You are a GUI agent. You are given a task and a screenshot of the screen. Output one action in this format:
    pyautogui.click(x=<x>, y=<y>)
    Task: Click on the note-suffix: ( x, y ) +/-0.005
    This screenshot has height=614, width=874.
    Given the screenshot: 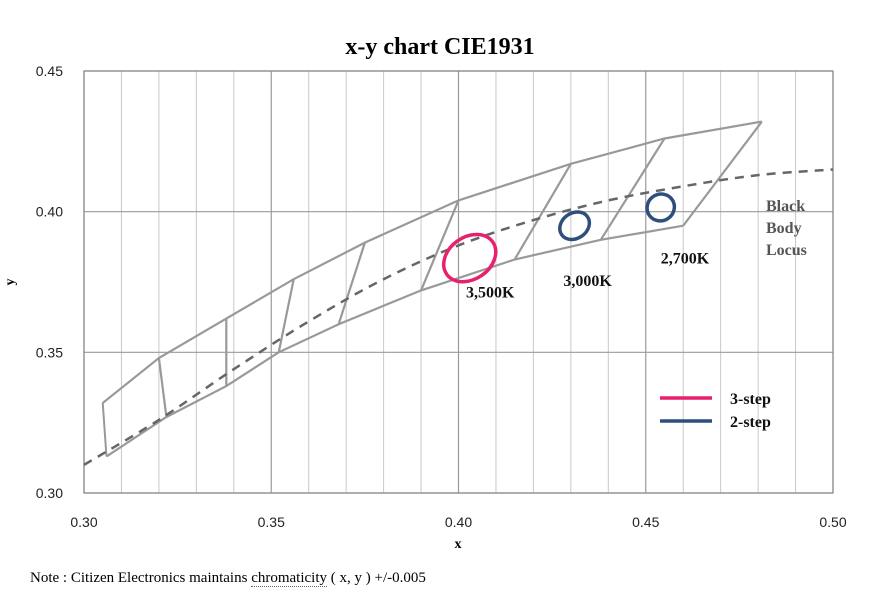 What is the action you would take?
    pyautogui.click(x=376, y=578)
    